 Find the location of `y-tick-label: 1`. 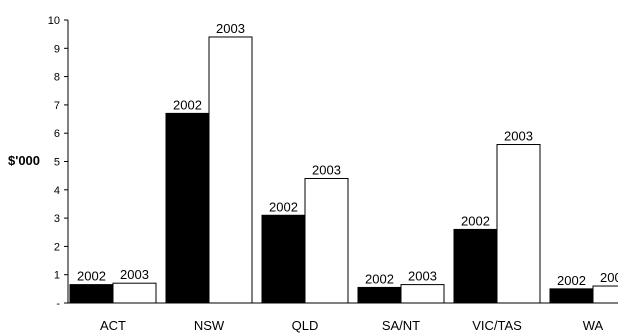

y-tick-label: 1 is located at coordinates (57, 276).